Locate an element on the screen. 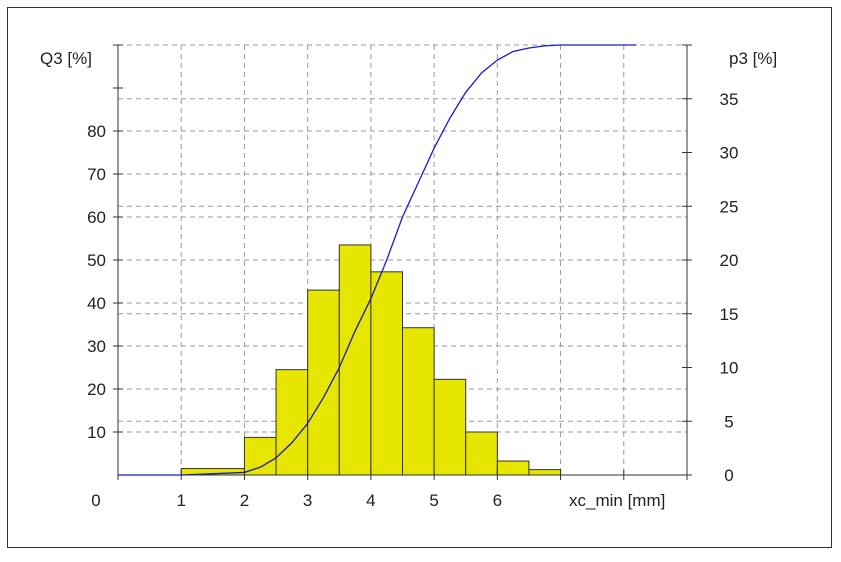 The image size is (841, 562). x-tick-label: 3 is located at coordinates (307, 500).